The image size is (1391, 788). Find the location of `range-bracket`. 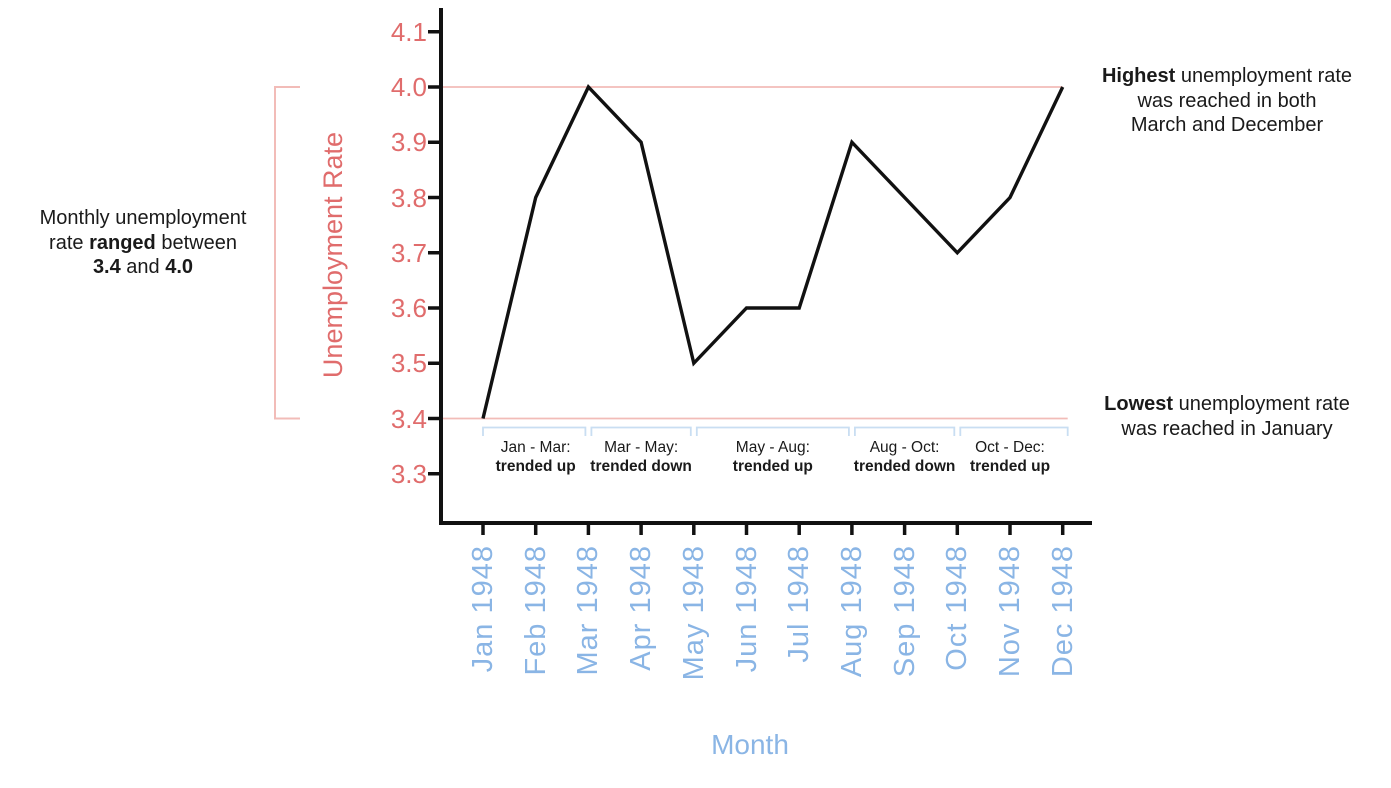

range-bracket is located at coordinates (287, 253).